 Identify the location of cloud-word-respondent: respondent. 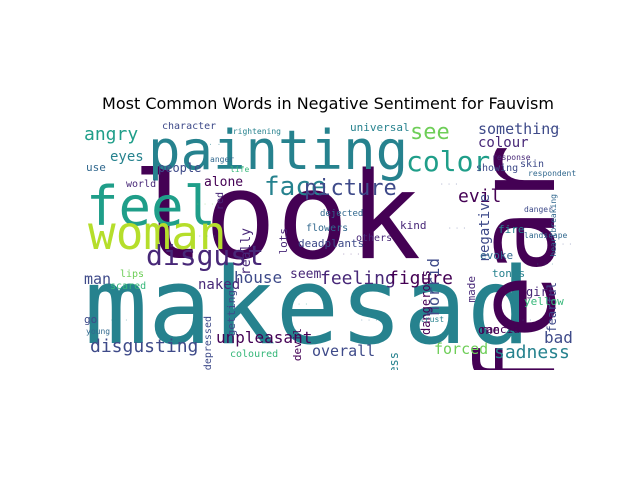
(552, 173).